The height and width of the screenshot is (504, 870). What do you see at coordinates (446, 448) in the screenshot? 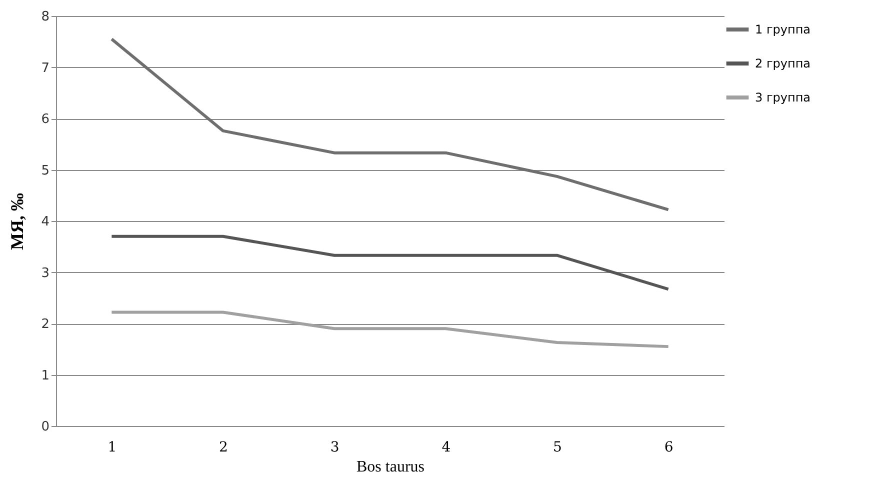
I see `x-tick-label: 4` at bounding box center [446, 448].